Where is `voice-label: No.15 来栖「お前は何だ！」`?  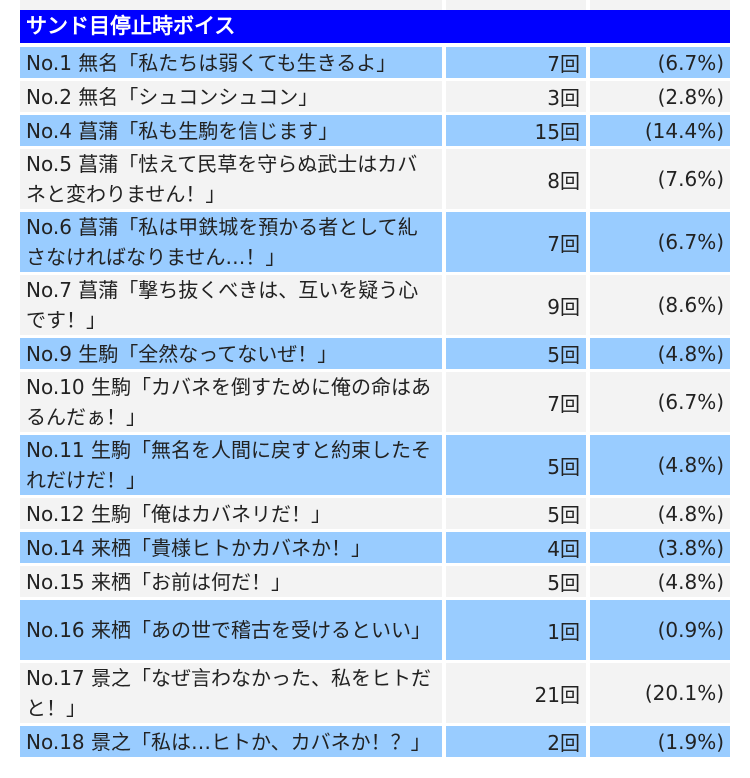
voice-label: No.15 来栖「お前は何だ！」 is located at coordinates (231, 581).